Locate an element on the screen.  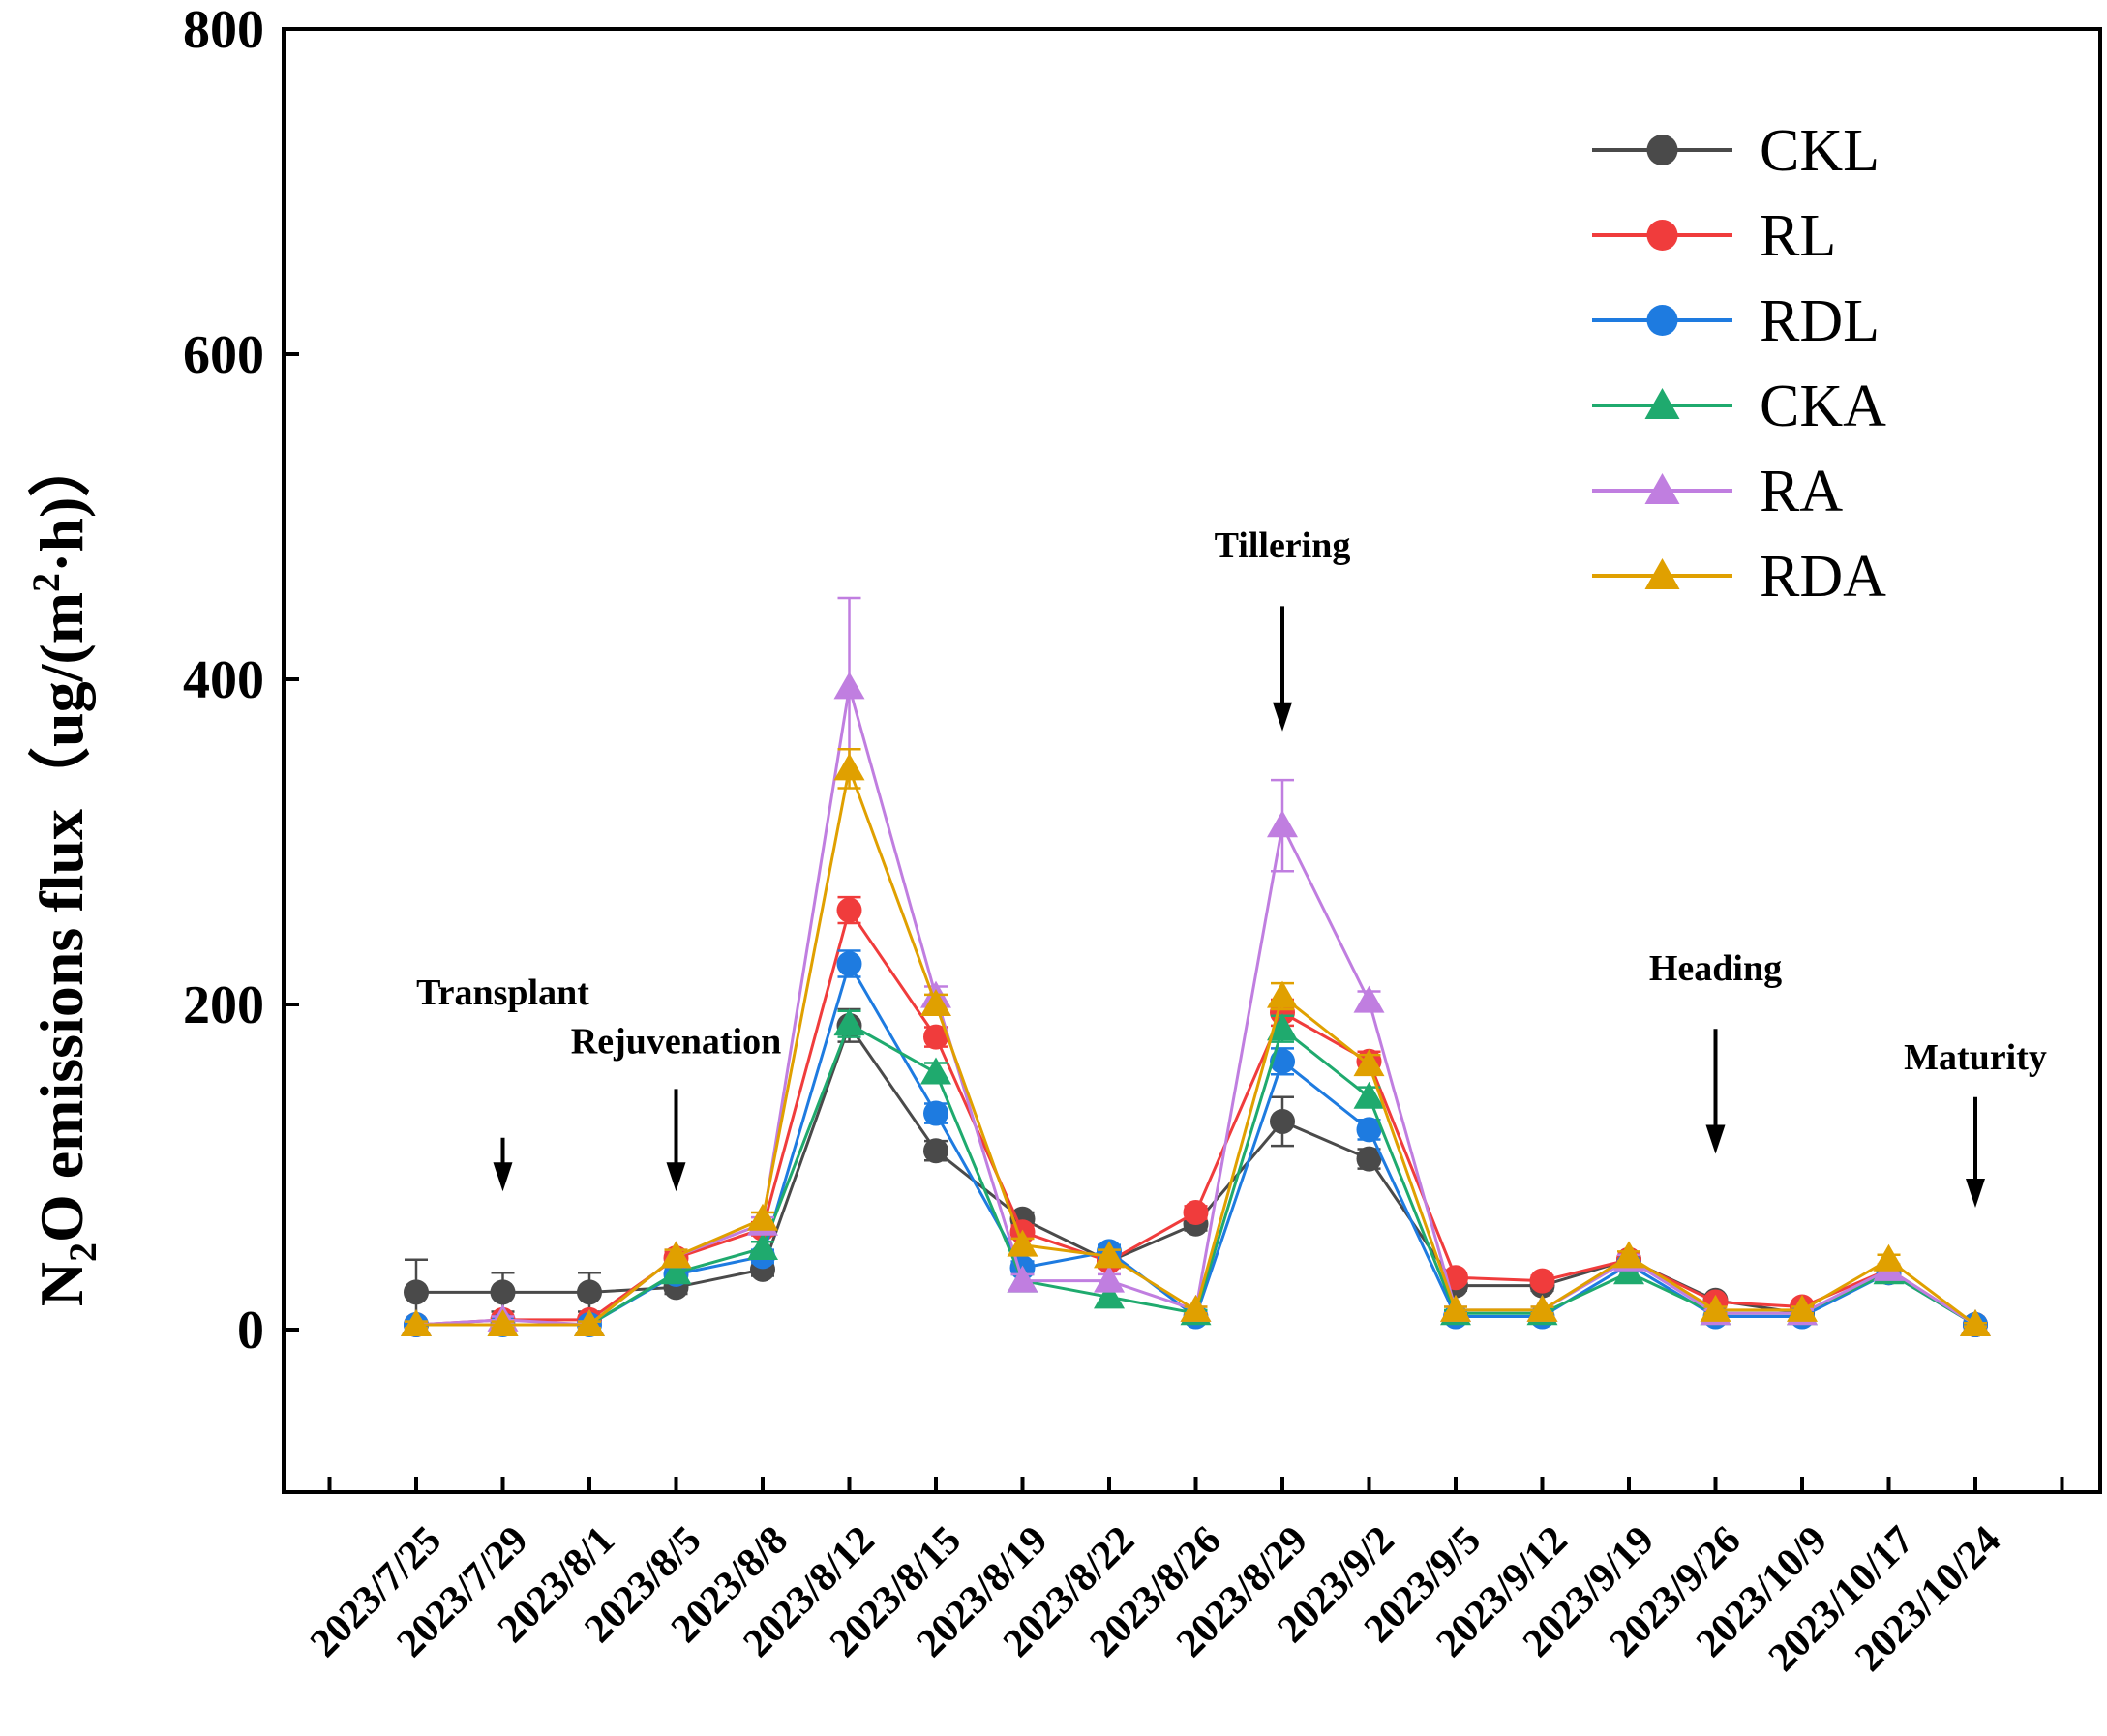
stage-annotation: Tillering is located at coordinates (1283, 628).